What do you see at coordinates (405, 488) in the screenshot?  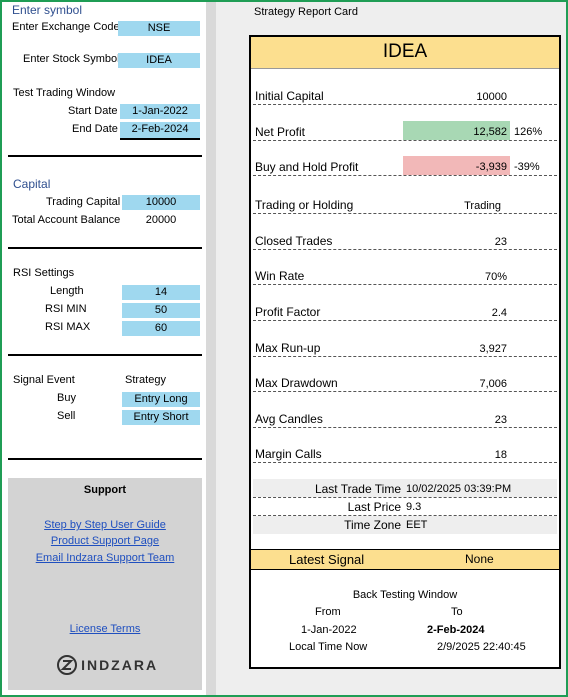 I see `last-trade-row` at bounding box center [405, 488].